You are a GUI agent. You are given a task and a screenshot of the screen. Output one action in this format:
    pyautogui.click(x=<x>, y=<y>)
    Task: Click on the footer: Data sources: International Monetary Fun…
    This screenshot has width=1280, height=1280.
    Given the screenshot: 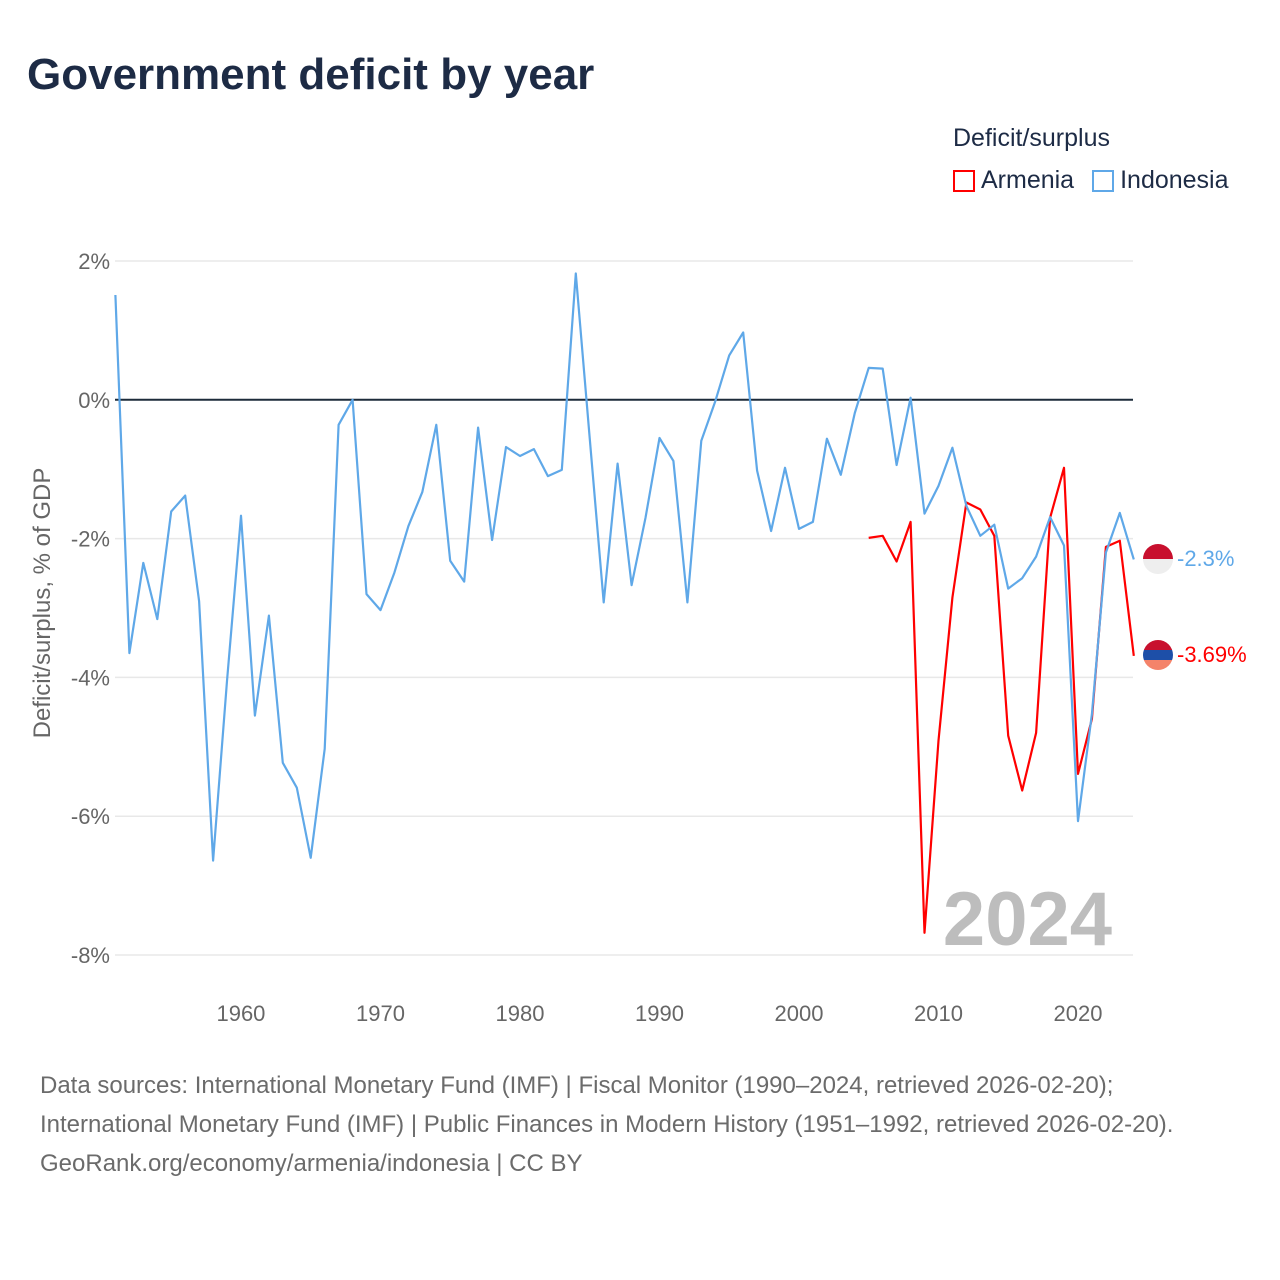 What is the action you would take?
    pyautogui.click(x=640, y=1124)
    